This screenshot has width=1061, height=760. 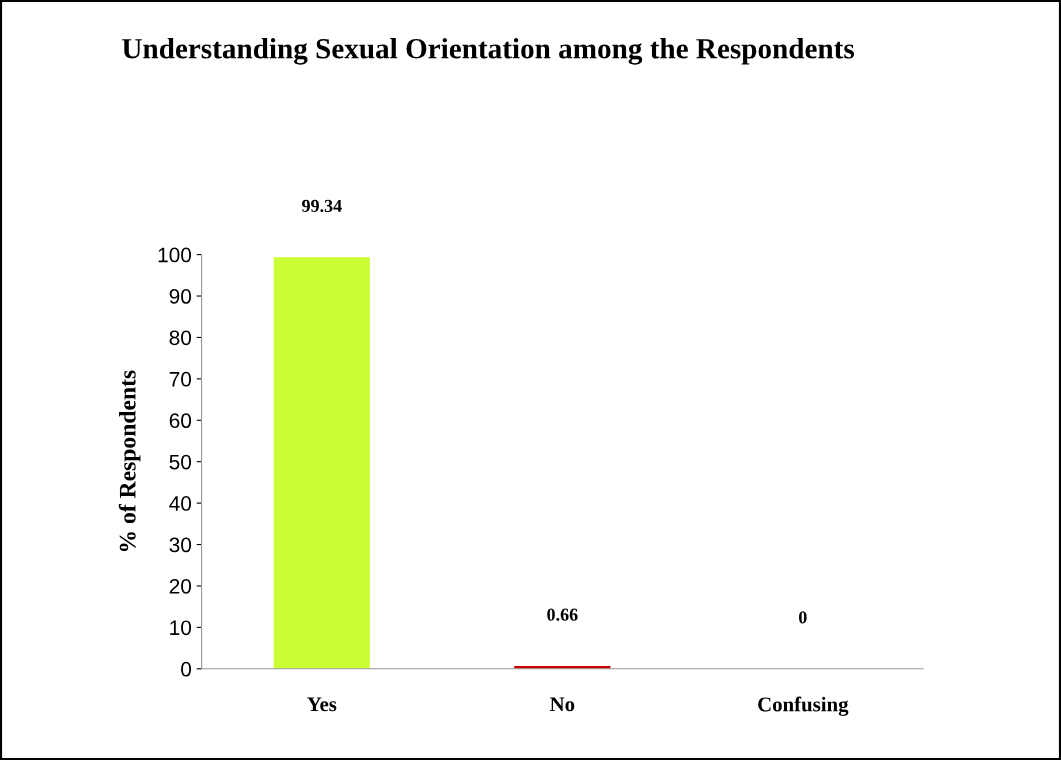 What do you see at coordinates (803, 617) in the screenshot?
I see `data-label: 0` at bounding box center [803, 617].